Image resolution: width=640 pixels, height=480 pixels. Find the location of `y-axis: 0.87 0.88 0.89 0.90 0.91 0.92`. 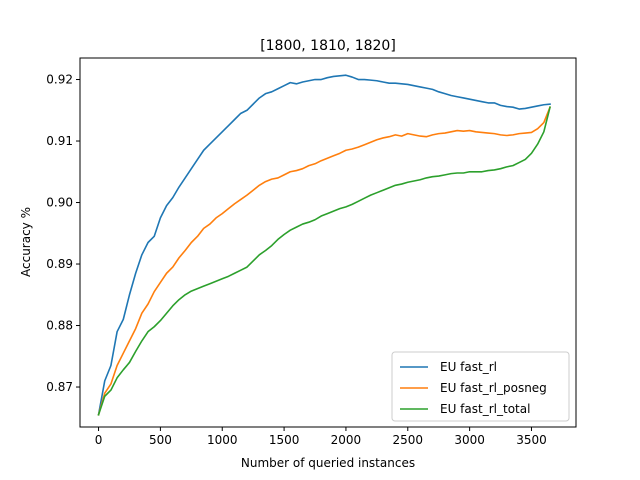

y-axis: 0.87 0.88 0.89 0.90 0.91 0.92 is located at coordinates (63, 233).